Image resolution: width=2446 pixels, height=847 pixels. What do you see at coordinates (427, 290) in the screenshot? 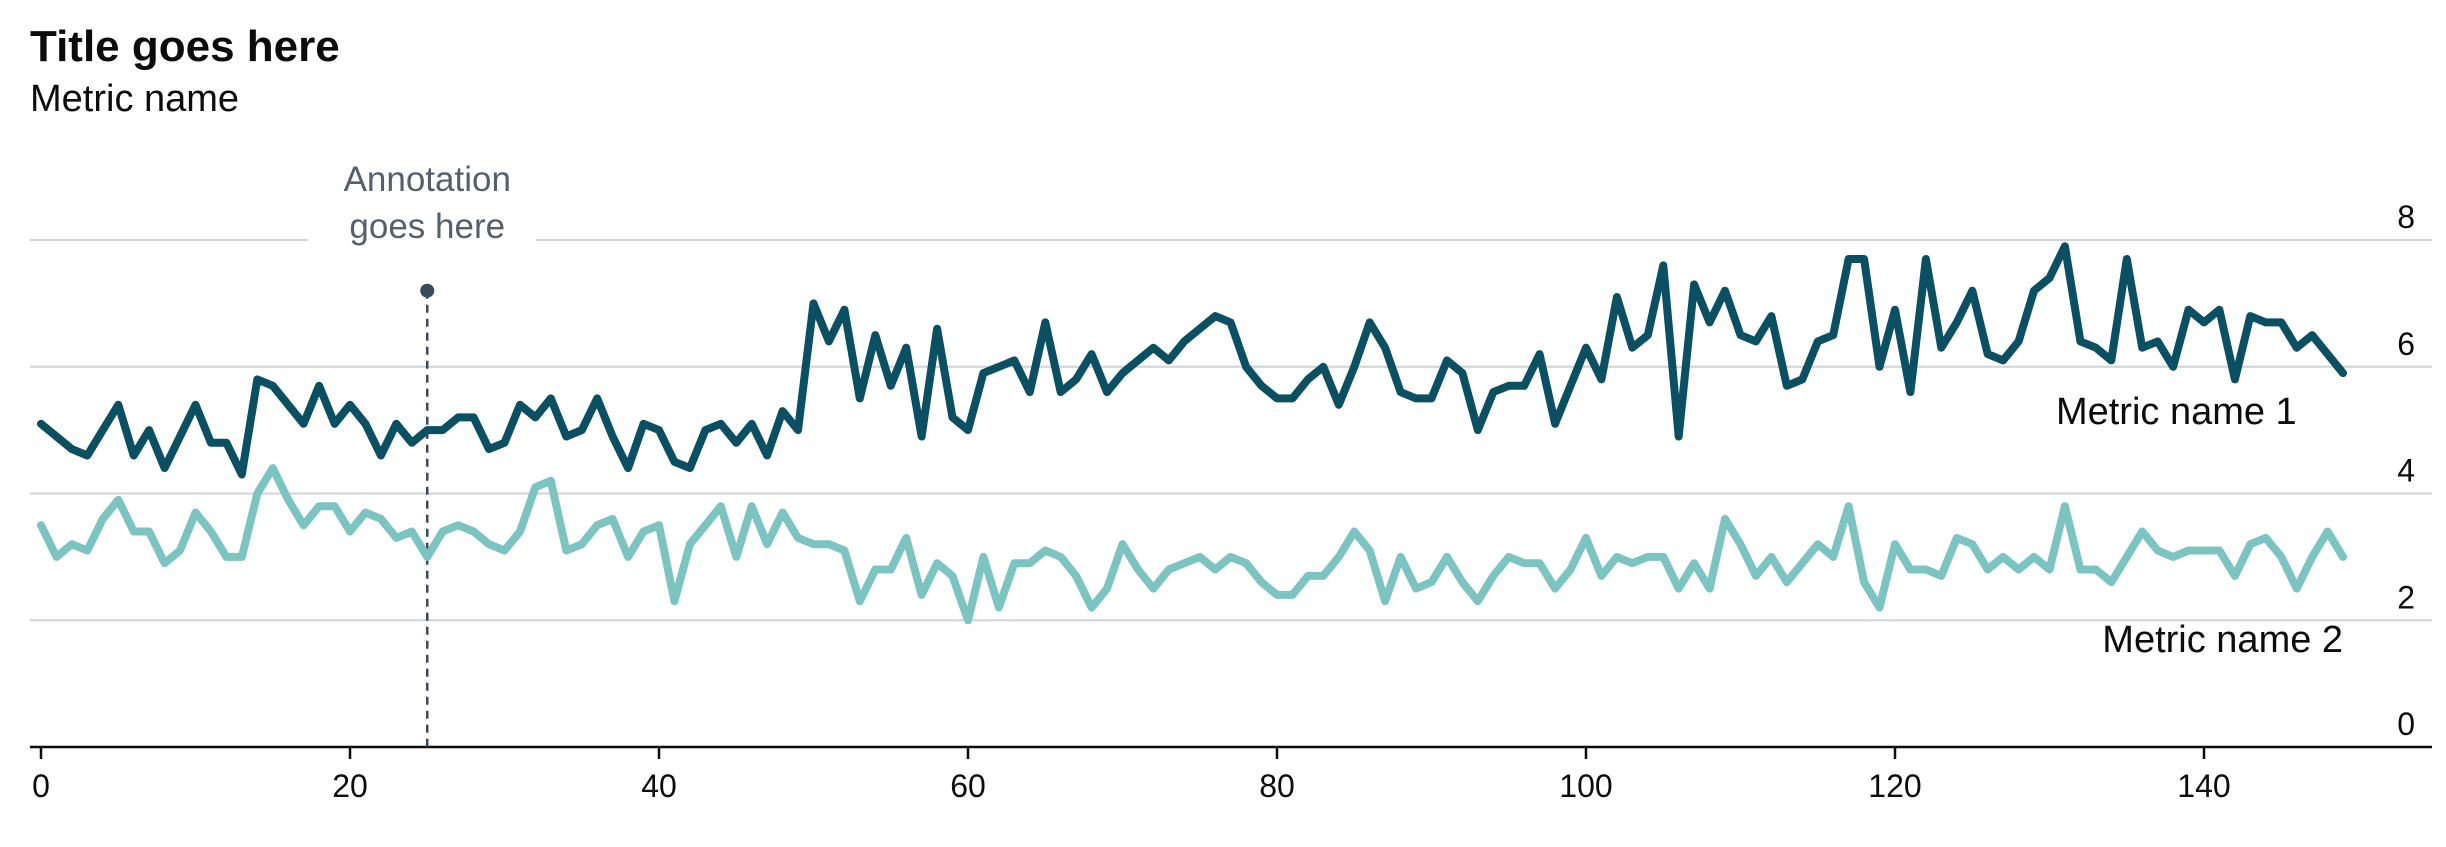
I see `annotation-dot` at bounding box center [427, 290].